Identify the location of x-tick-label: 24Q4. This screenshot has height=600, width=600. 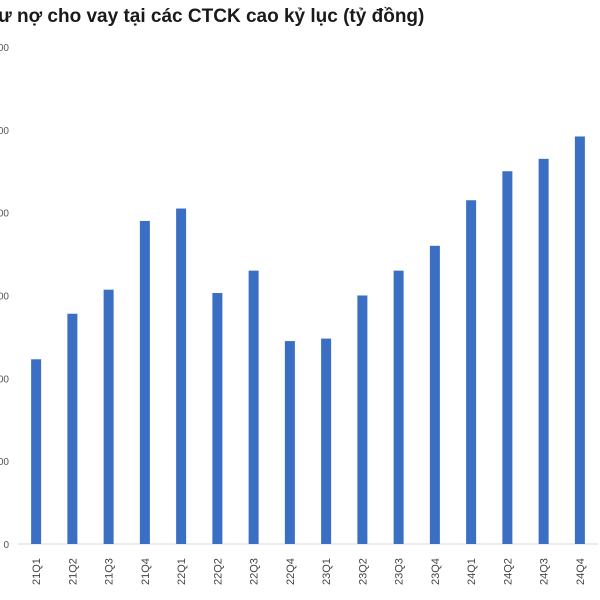
(581, 571).